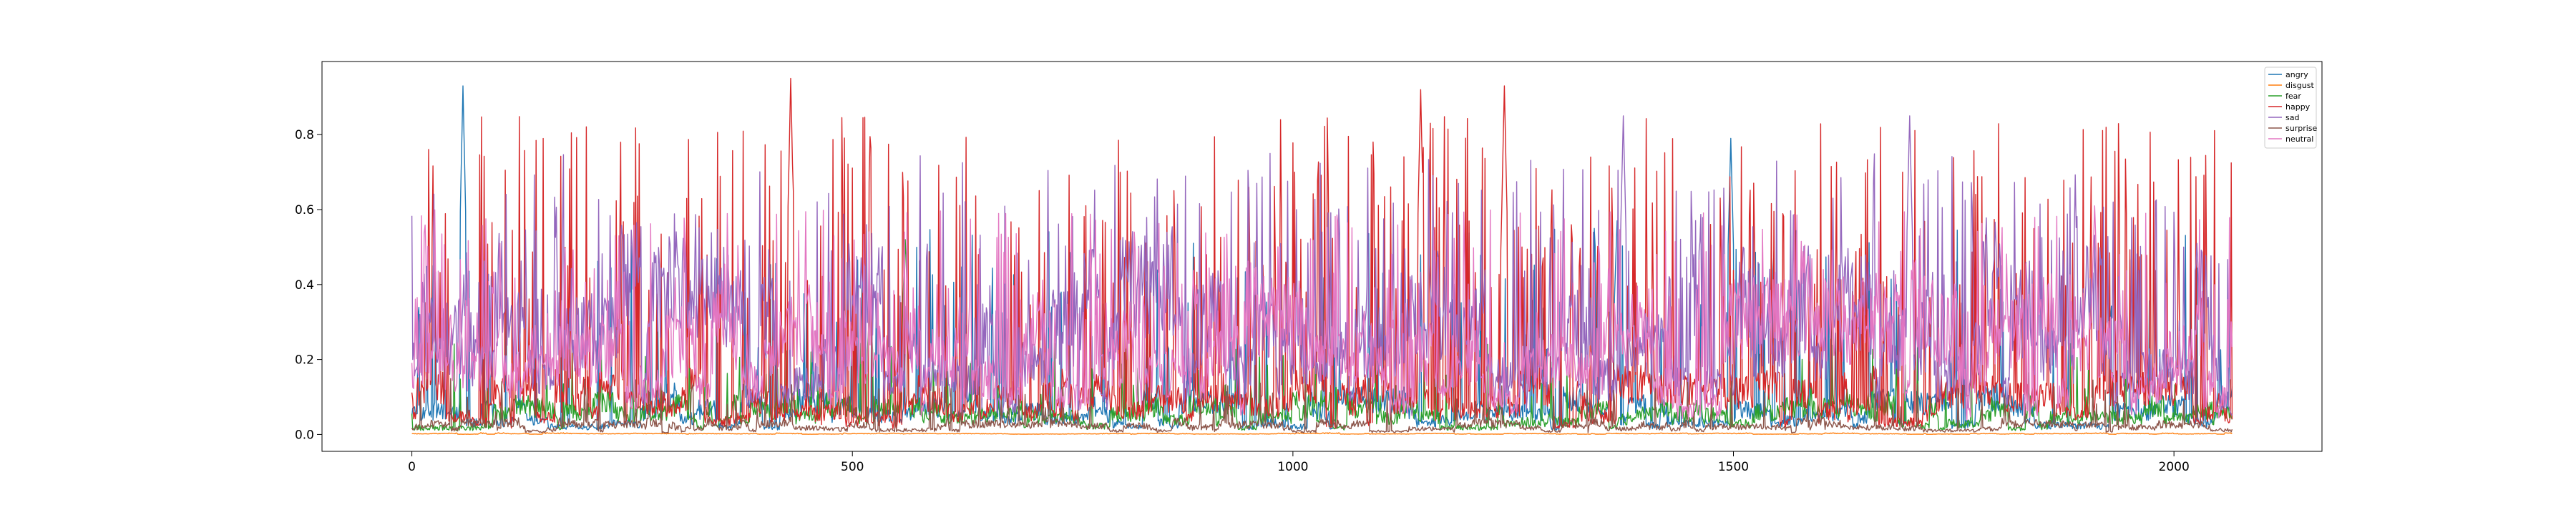  I want to click on y-tick-label: 0.0, so click(304, 435).